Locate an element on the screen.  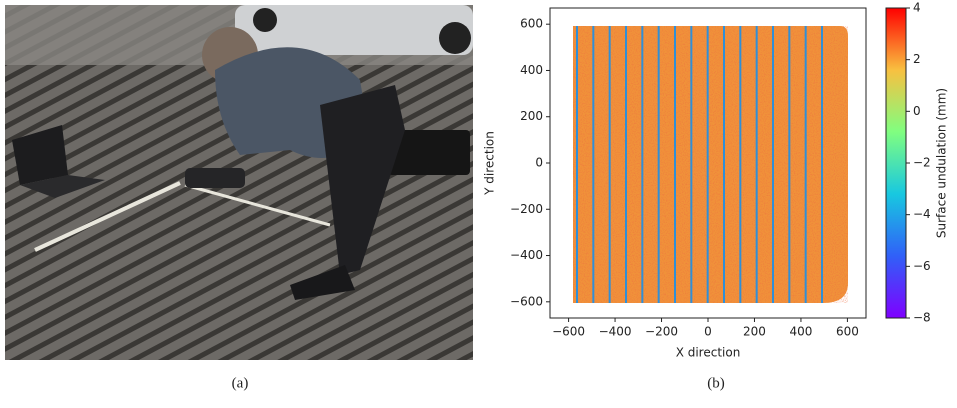
x-tick-label: −600 is located at coordinates (568, 332).